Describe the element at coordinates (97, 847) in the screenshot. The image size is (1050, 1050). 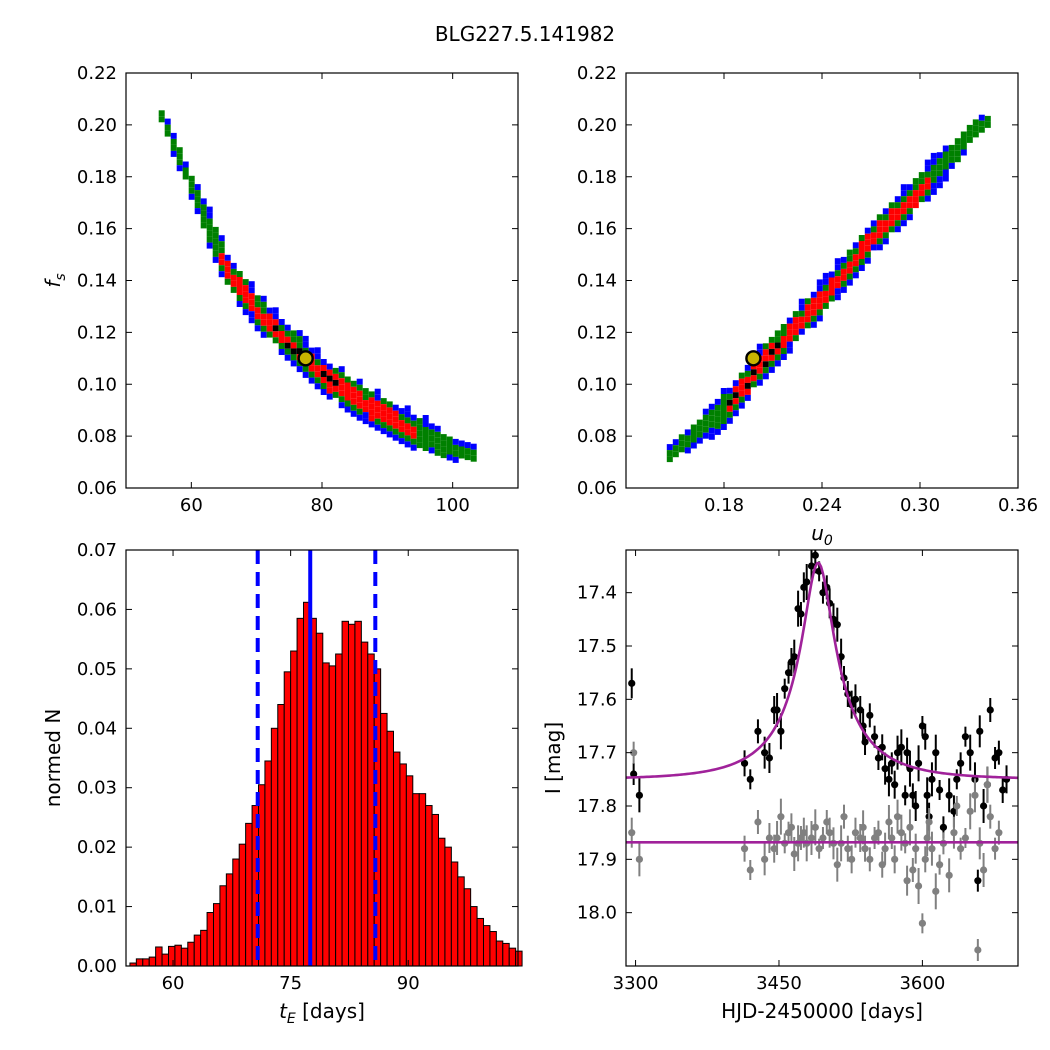
I see `y-tick-label: 0.02` at that location.